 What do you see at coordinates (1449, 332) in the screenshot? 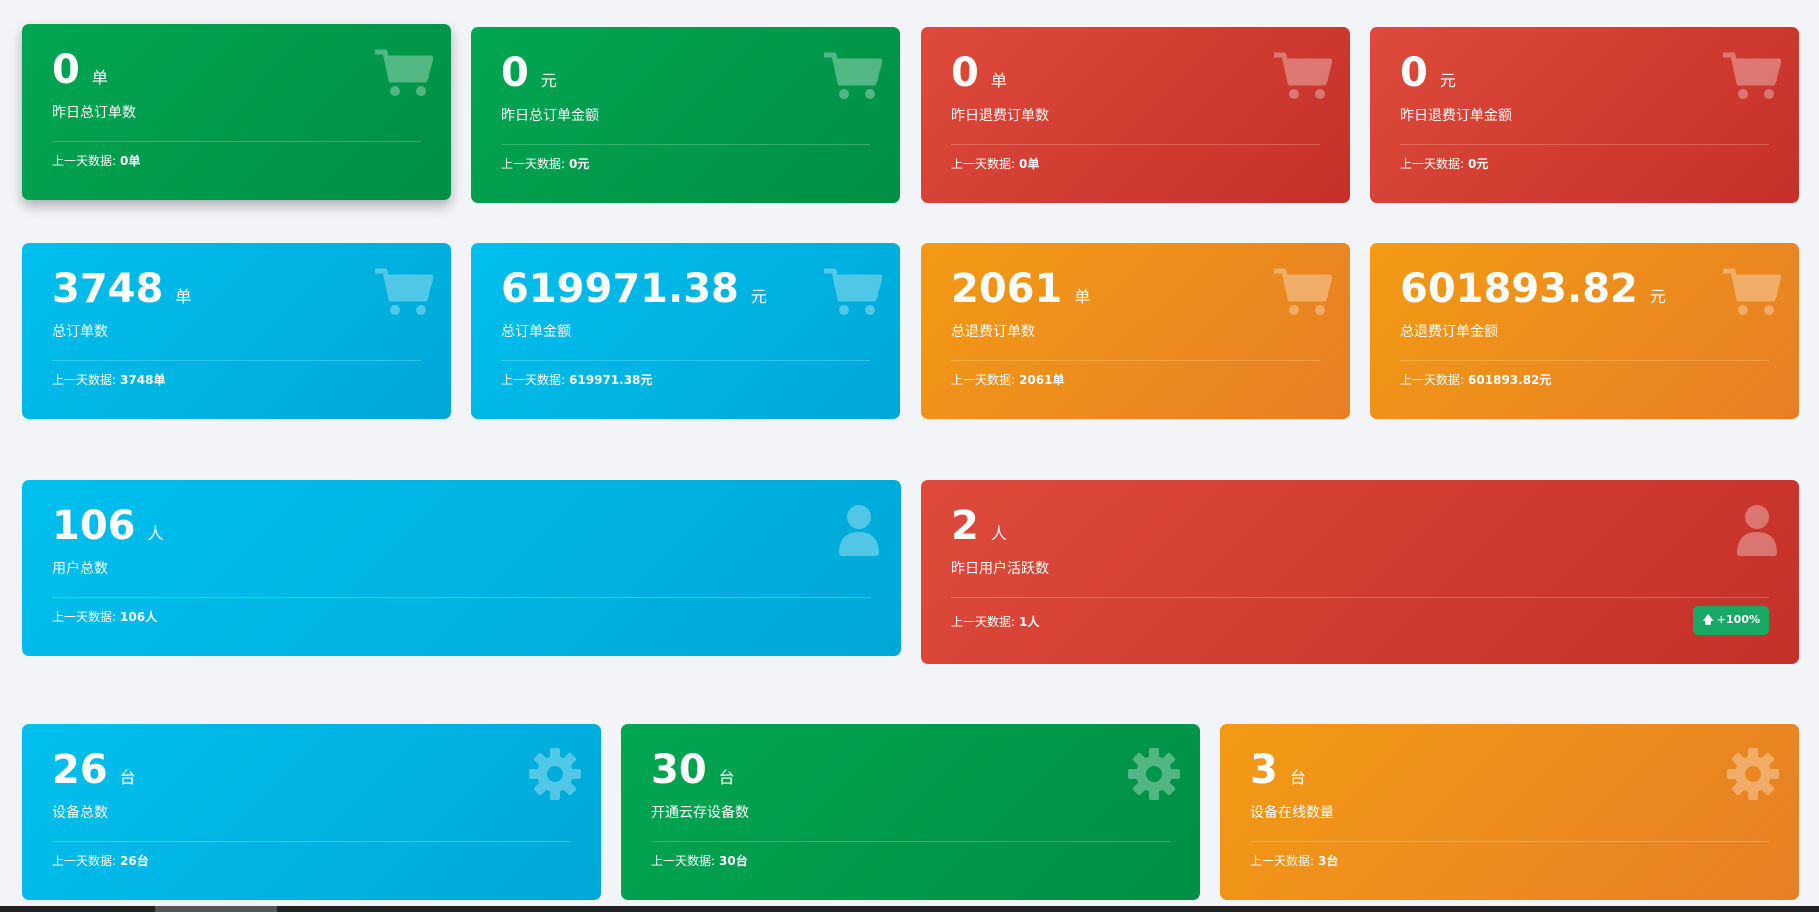
I see `stat-label: 总退费订单金额` at bounding box center [1449, 332].